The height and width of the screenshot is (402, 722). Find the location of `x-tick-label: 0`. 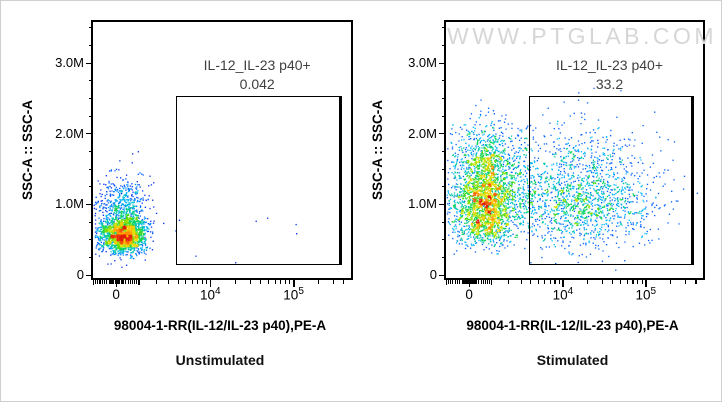

x-tick-label: 0 is located at coordinates (116, 294).